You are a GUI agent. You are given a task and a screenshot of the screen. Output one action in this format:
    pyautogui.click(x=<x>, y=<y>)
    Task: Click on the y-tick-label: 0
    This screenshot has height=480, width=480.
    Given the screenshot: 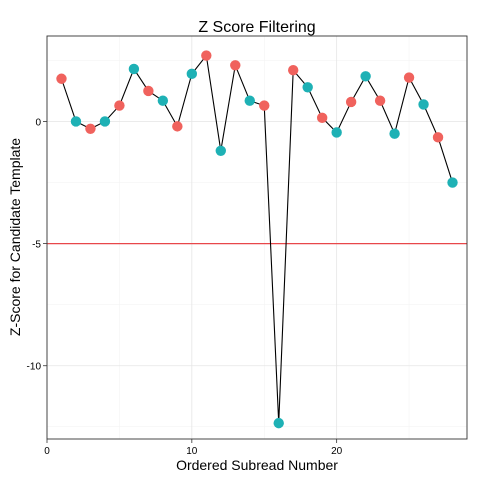 What is the action you would take?
    pyautogui.click(x=38, y=122)
    